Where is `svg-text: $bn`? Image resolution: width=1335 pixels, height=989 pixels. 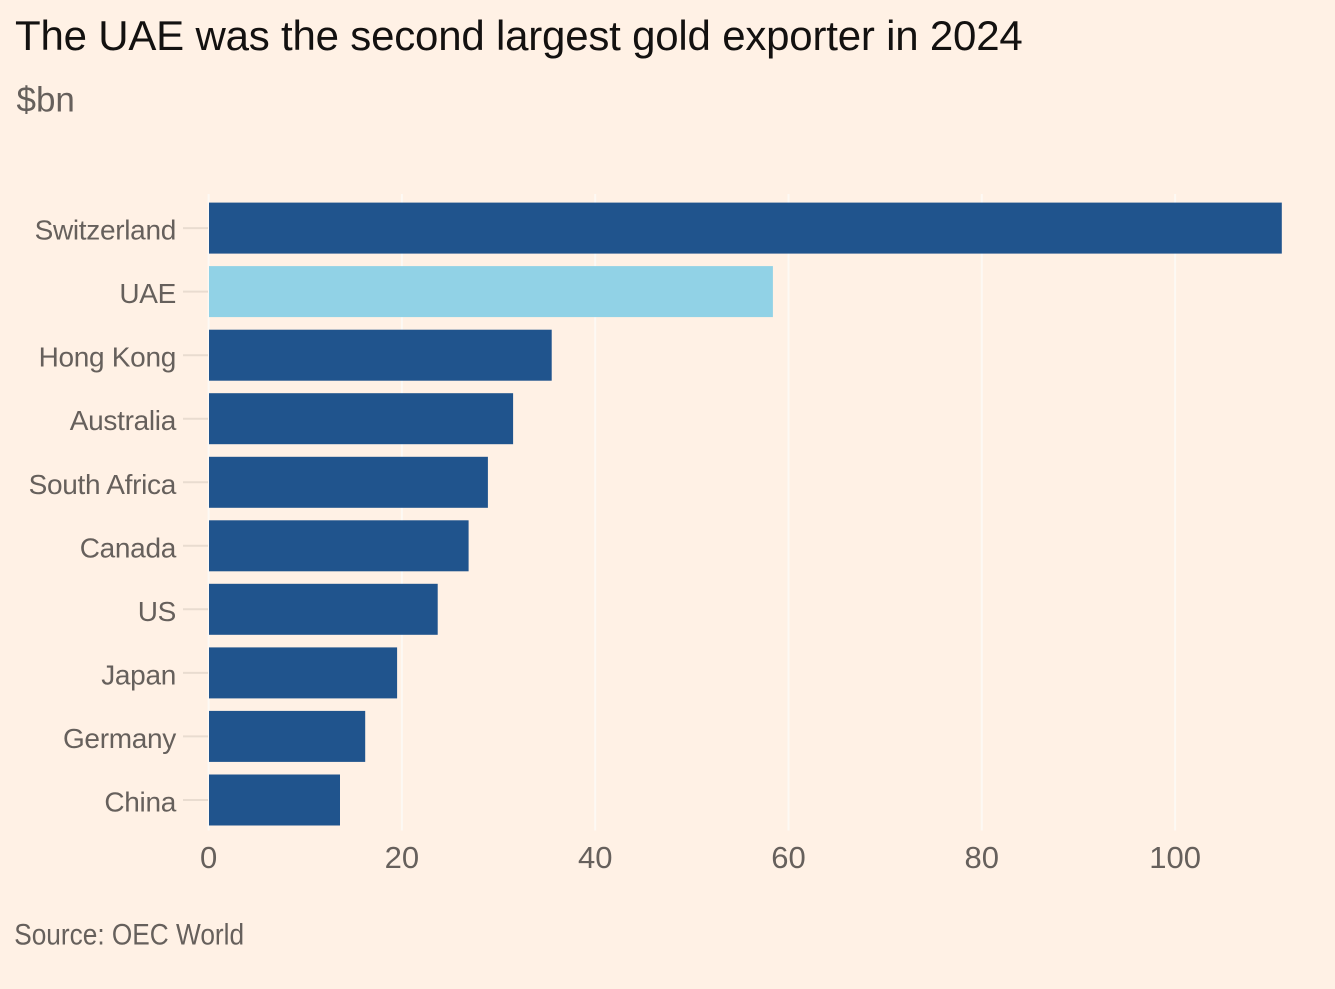
svg-text: $bn is located at coordinates (46, 100).